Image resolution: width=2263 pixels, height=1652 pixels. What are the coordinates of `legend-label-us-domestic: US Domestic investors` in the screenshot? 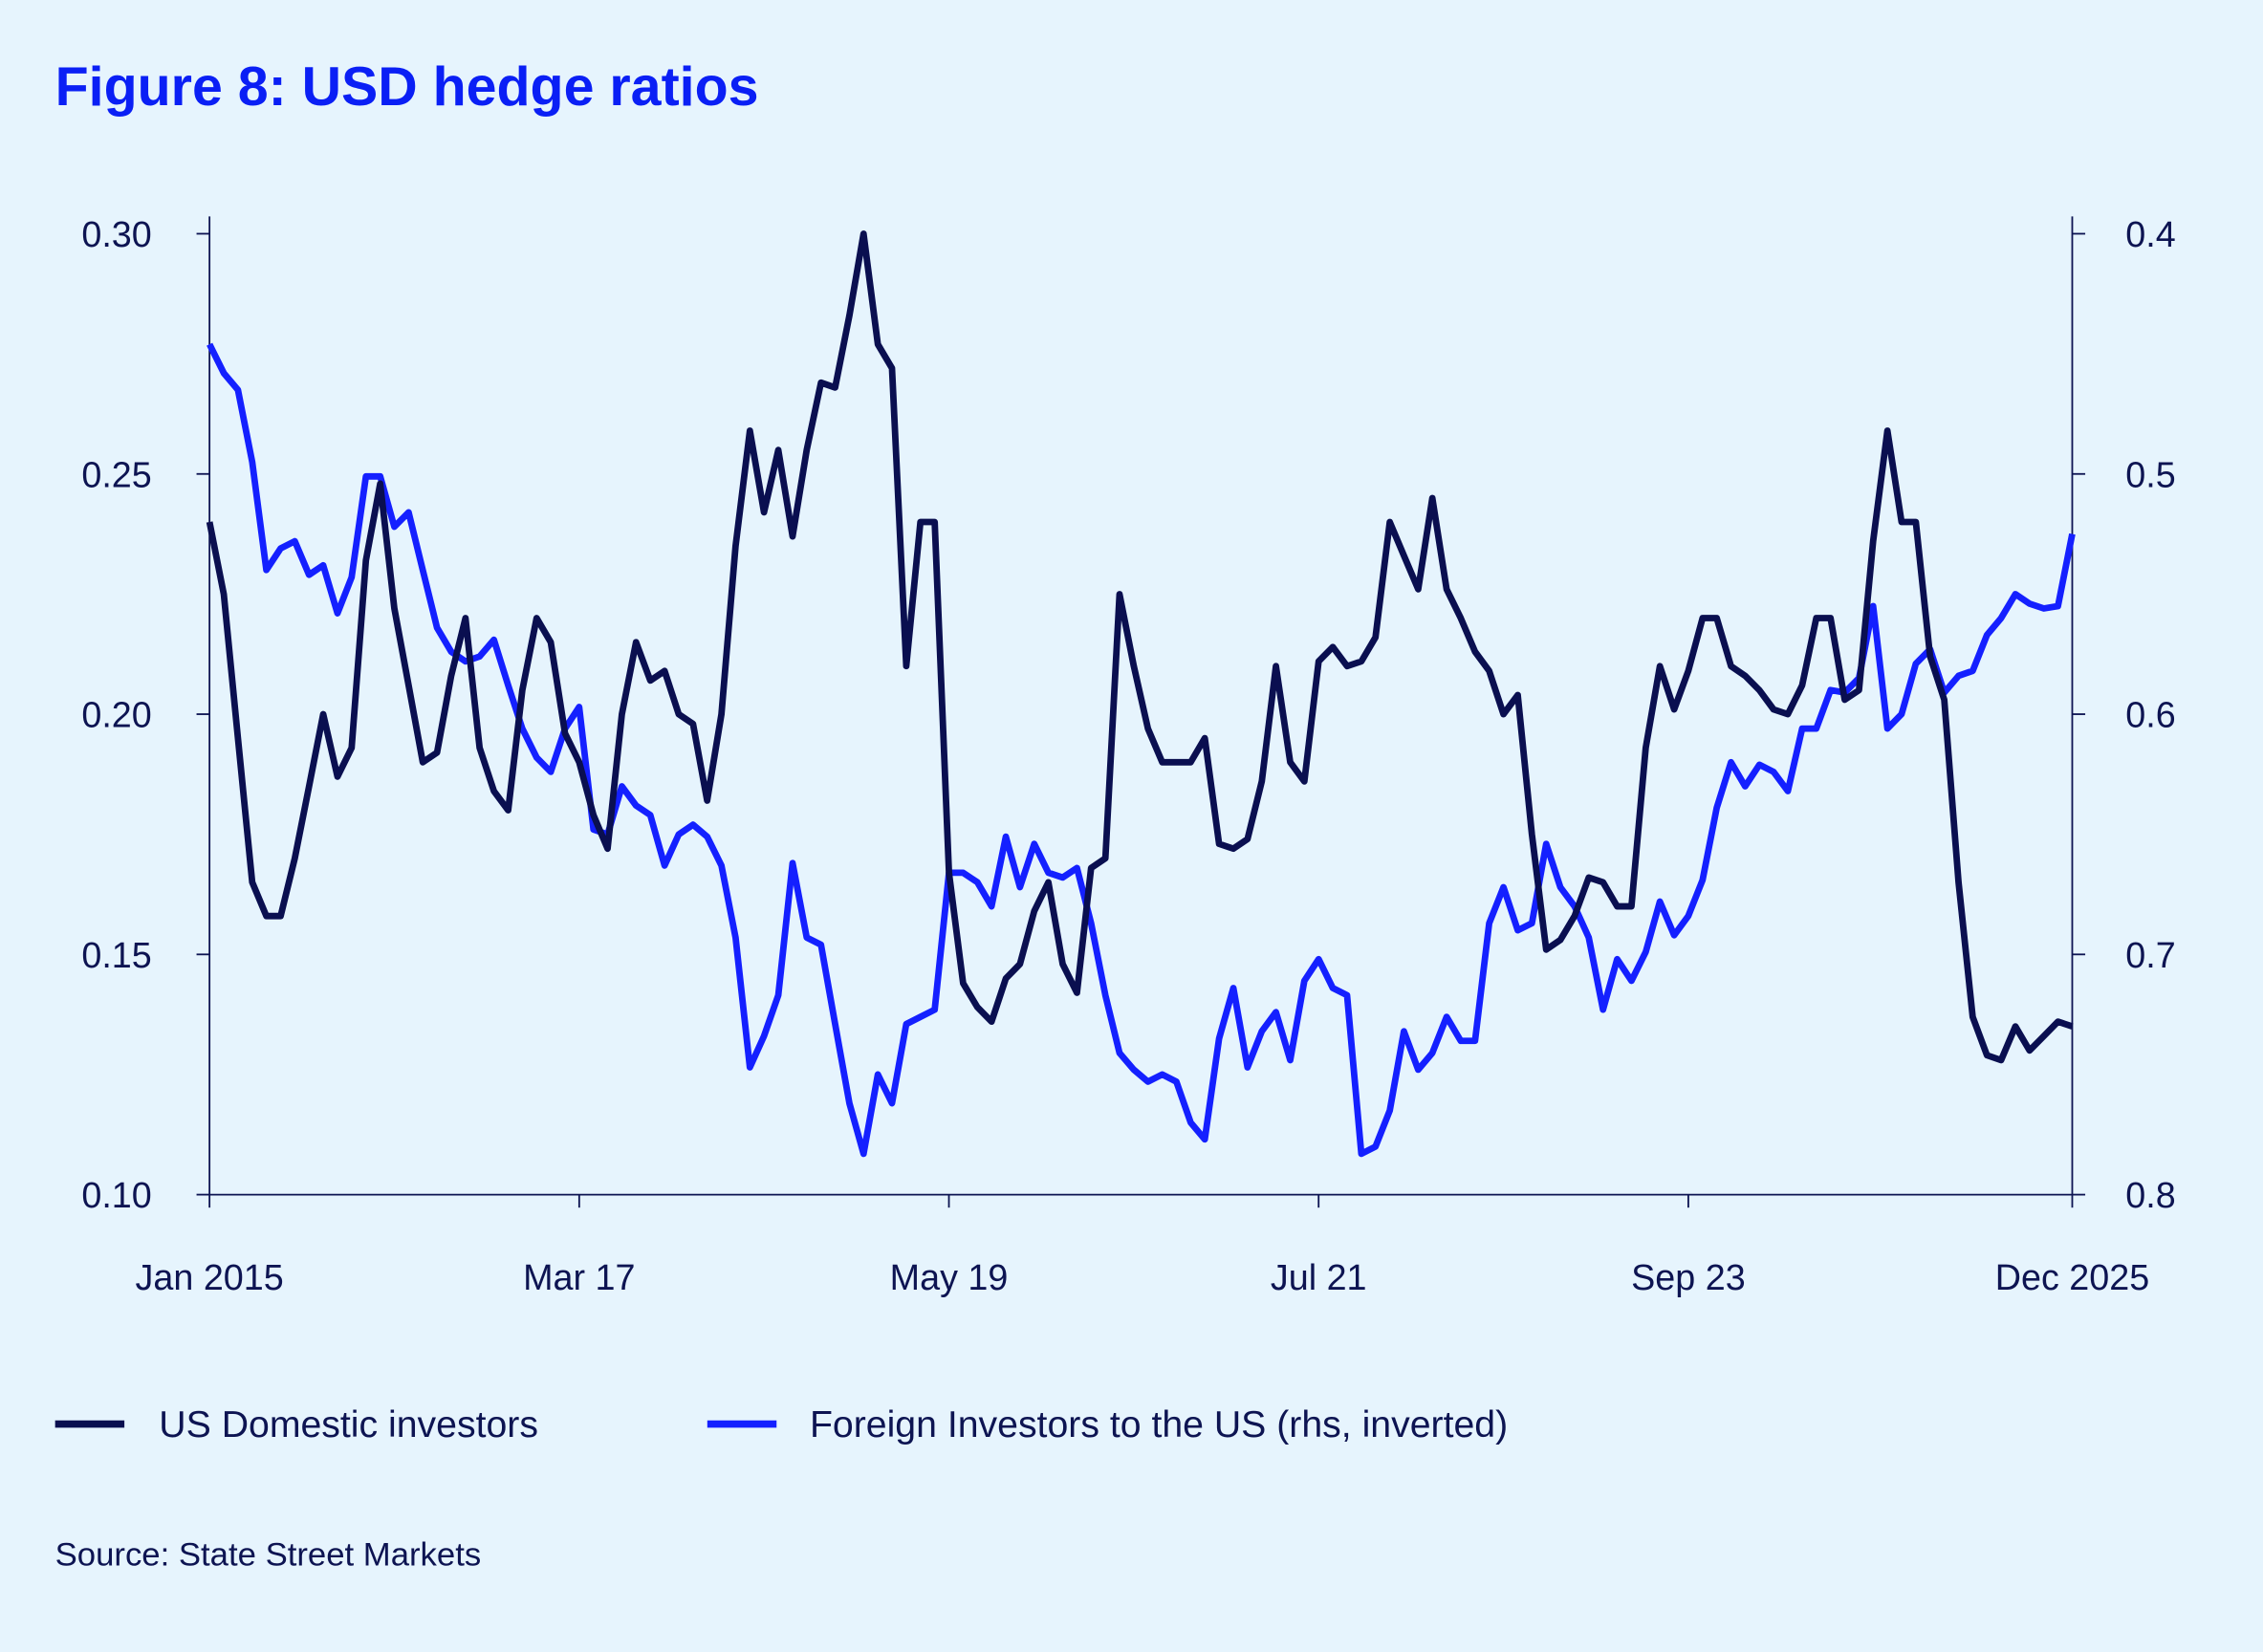 It's located at (348, 1424).